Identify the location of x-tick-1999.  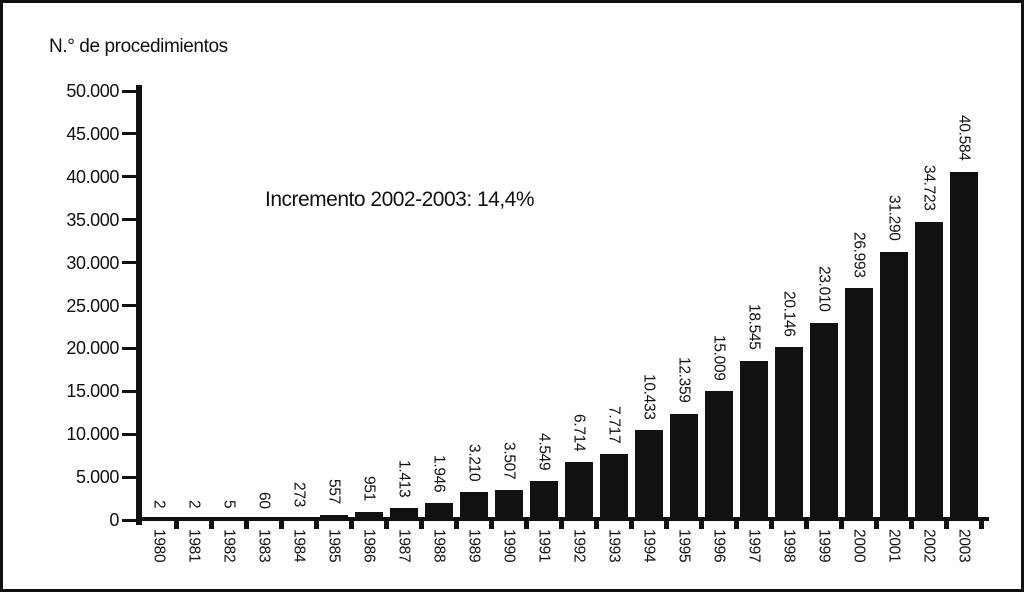
(841, 525).